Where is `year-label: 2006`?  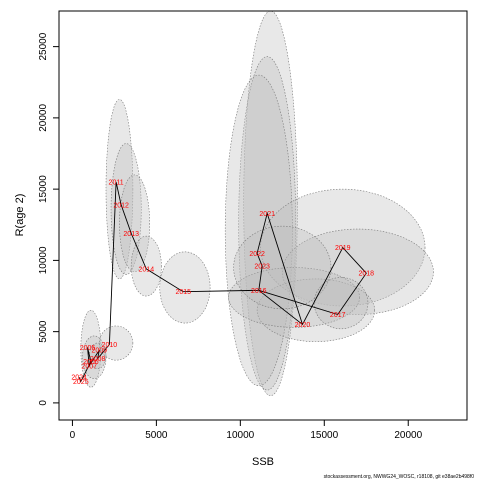 year-label: 2006 is located at coordinates (91, 362).